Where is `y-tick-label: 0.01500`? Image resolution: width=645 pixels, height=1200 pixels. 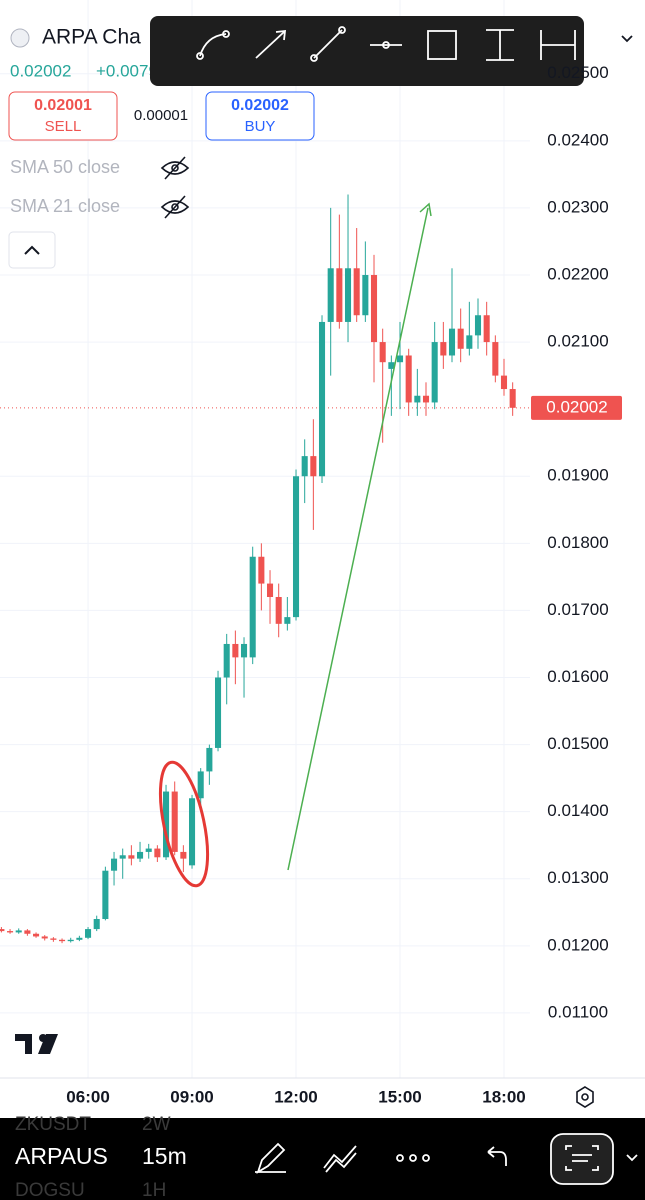 y-tick-label: 0.01500 is located at coordinates (577, 743).